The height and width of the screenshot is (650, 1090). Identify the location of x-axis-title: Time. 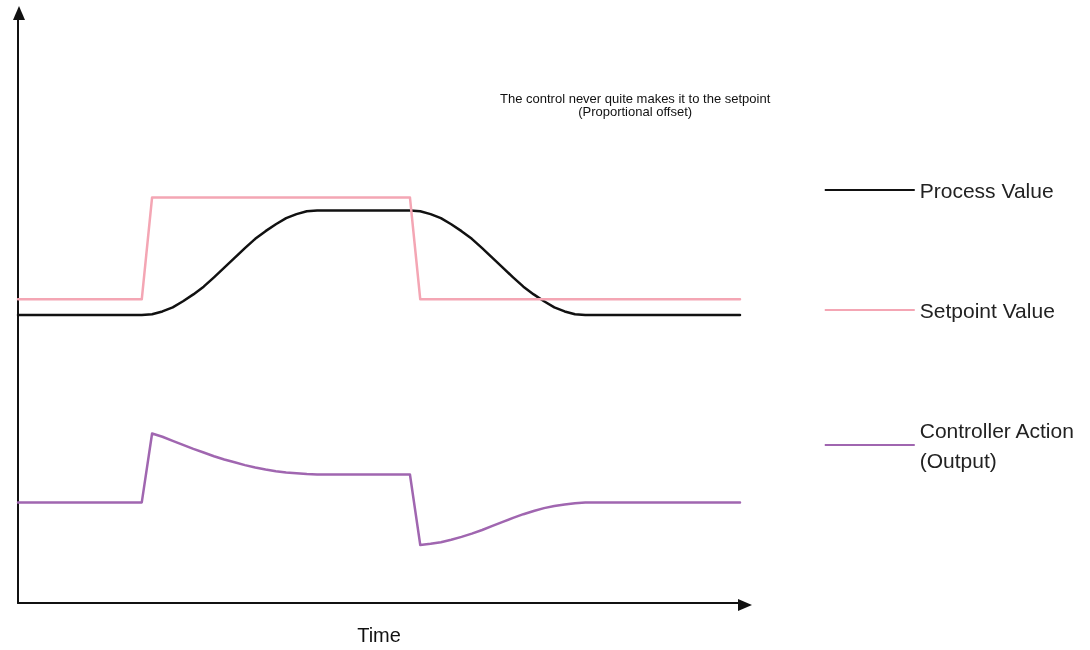
(379, 635).